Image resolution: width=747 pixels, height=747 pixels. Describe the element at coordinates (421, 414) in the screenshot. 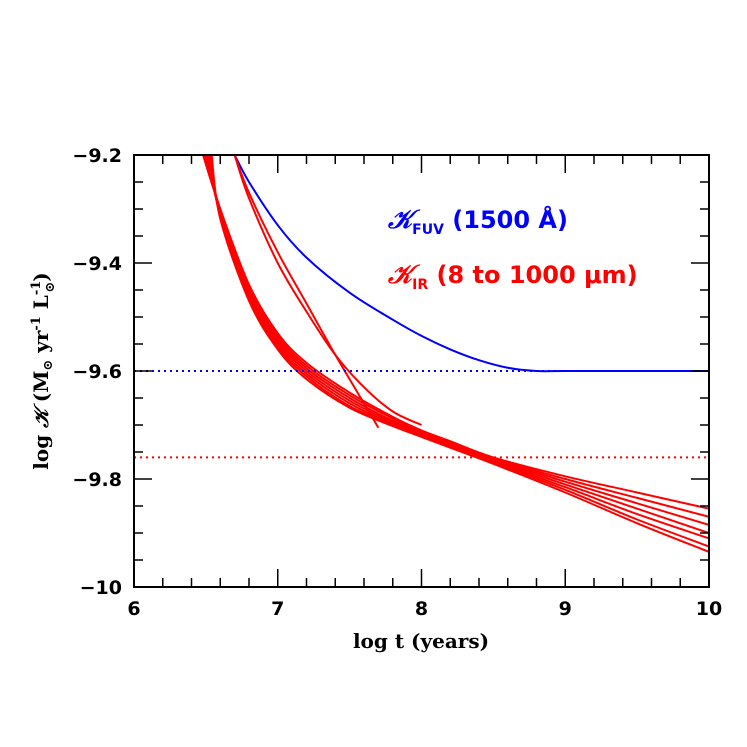

I see `reference-lines` at that location.